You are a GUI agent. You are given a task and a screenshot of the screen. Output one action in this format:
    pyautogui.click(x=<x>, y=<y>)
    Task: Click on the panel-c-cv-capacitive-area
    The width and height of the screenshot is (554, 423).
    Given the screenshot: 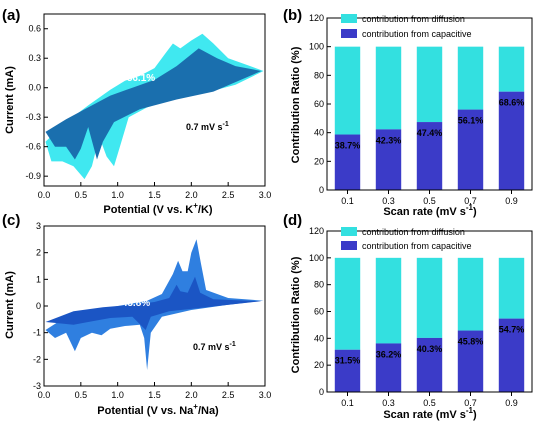 What is the action you would take?
    pyautogui.click(x=153, y=303)
    